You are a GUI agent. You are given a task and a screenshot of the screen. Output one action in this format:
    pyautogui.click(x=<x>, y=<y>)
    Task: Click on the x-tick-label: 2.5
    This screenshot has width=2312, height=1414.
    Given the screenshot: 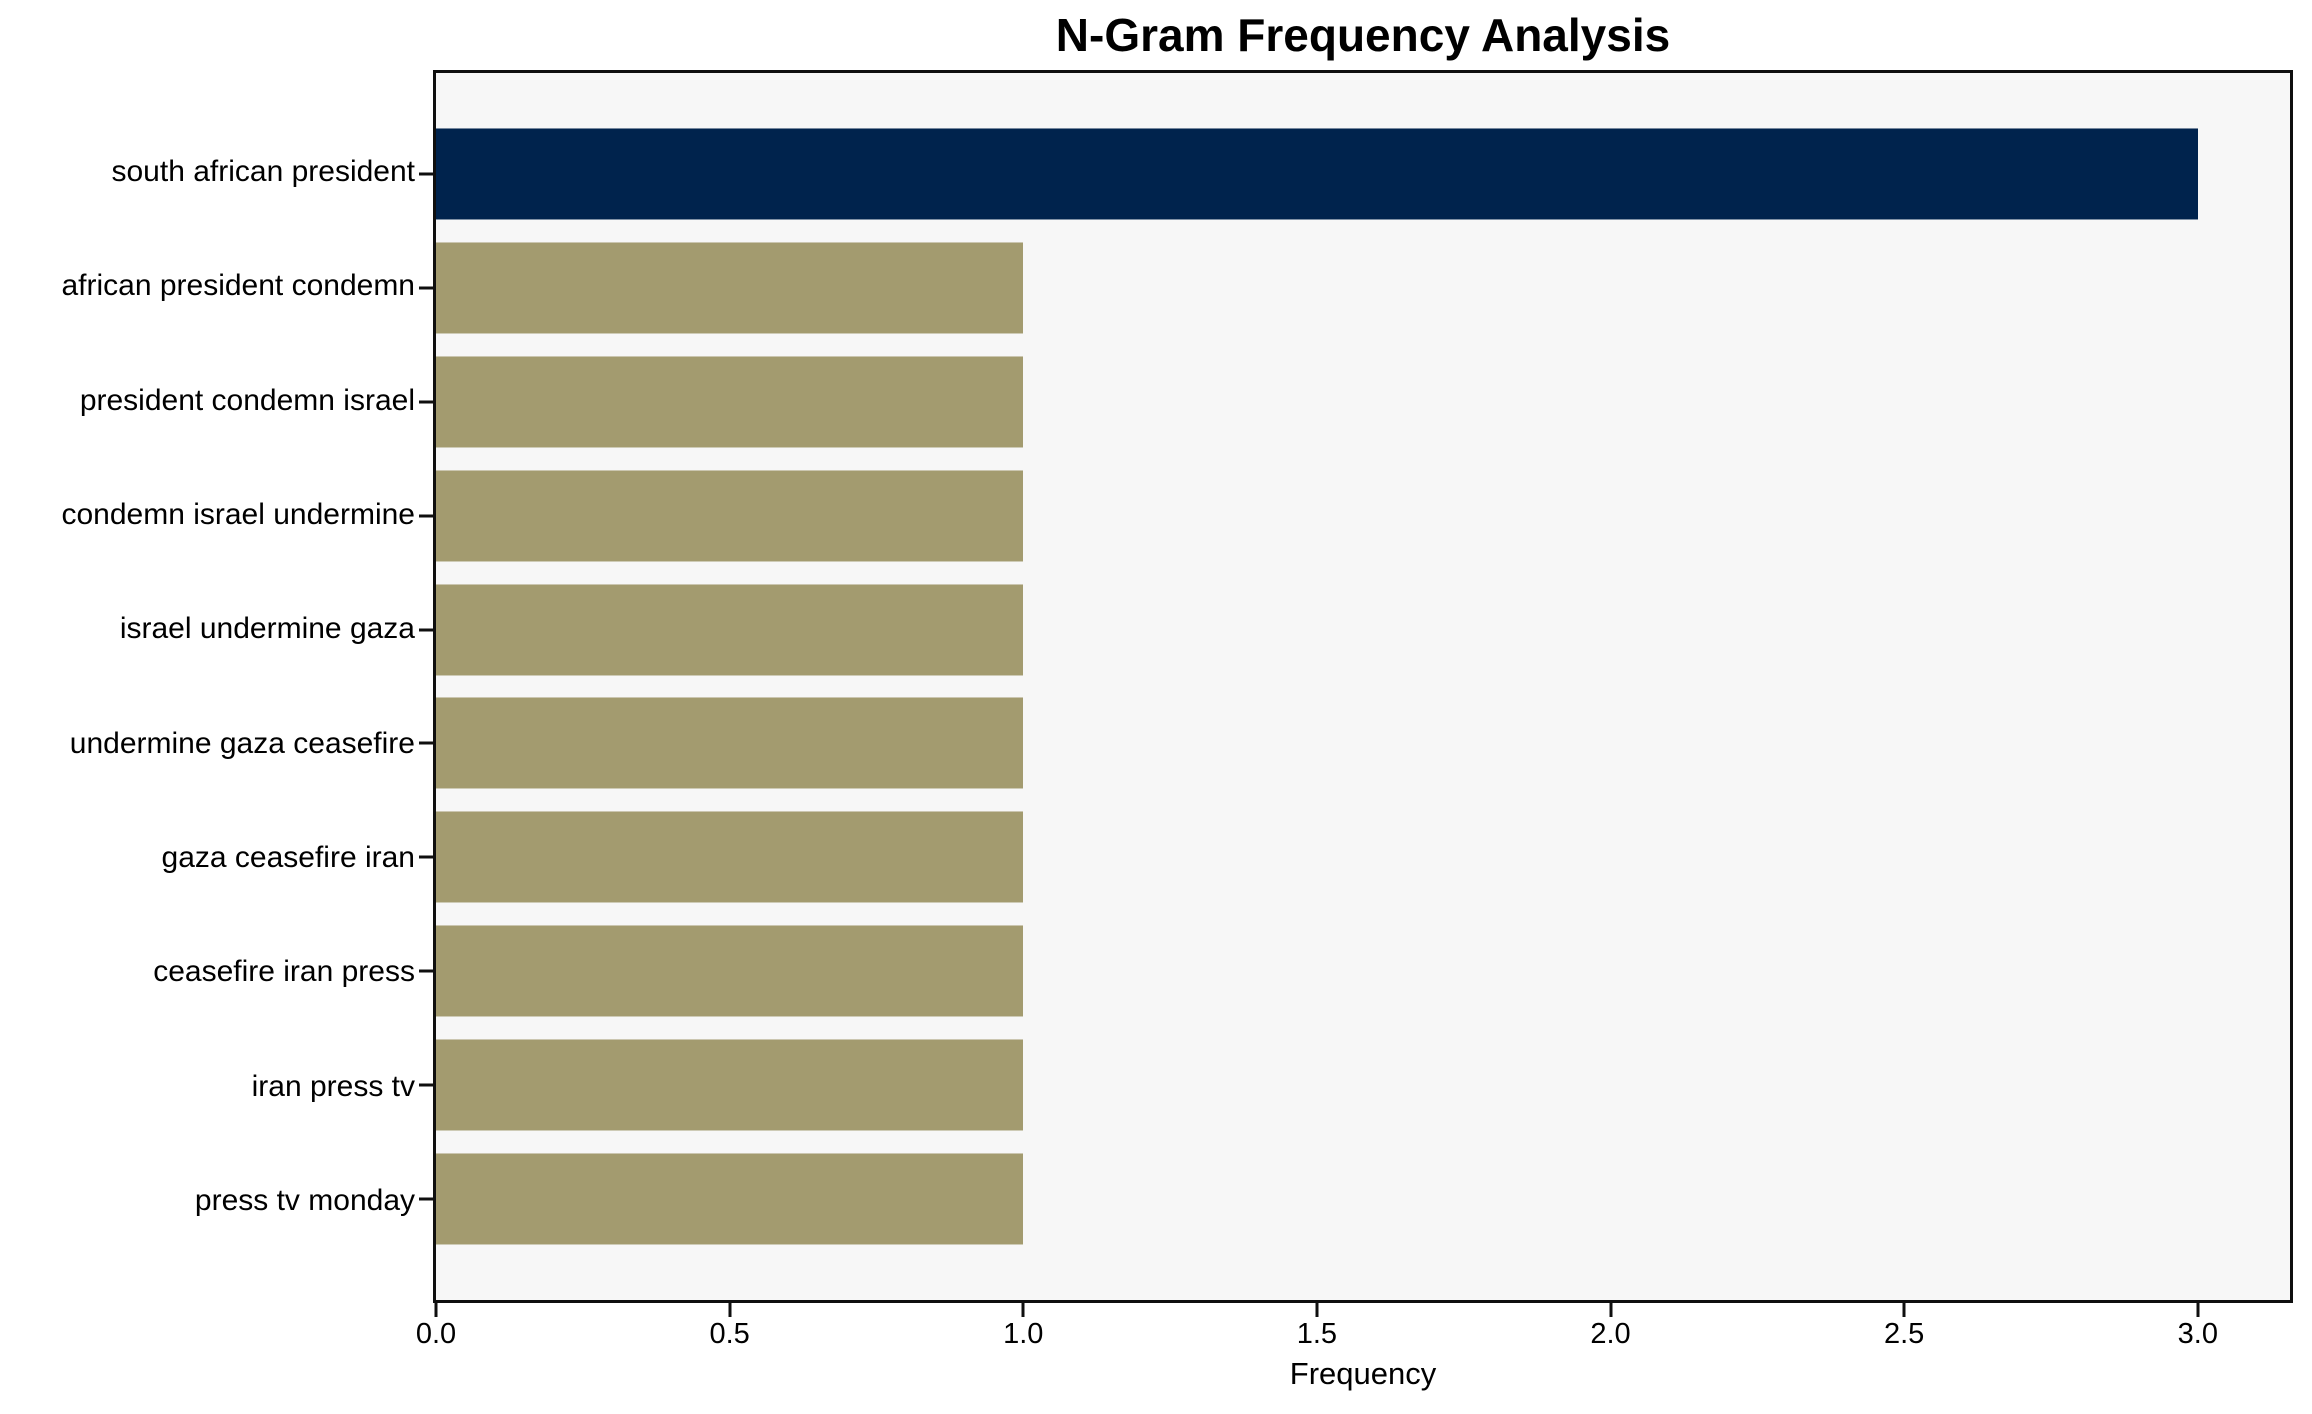 What is the action you would take?
    pyautogui.click(x=1904, y=1334)
    